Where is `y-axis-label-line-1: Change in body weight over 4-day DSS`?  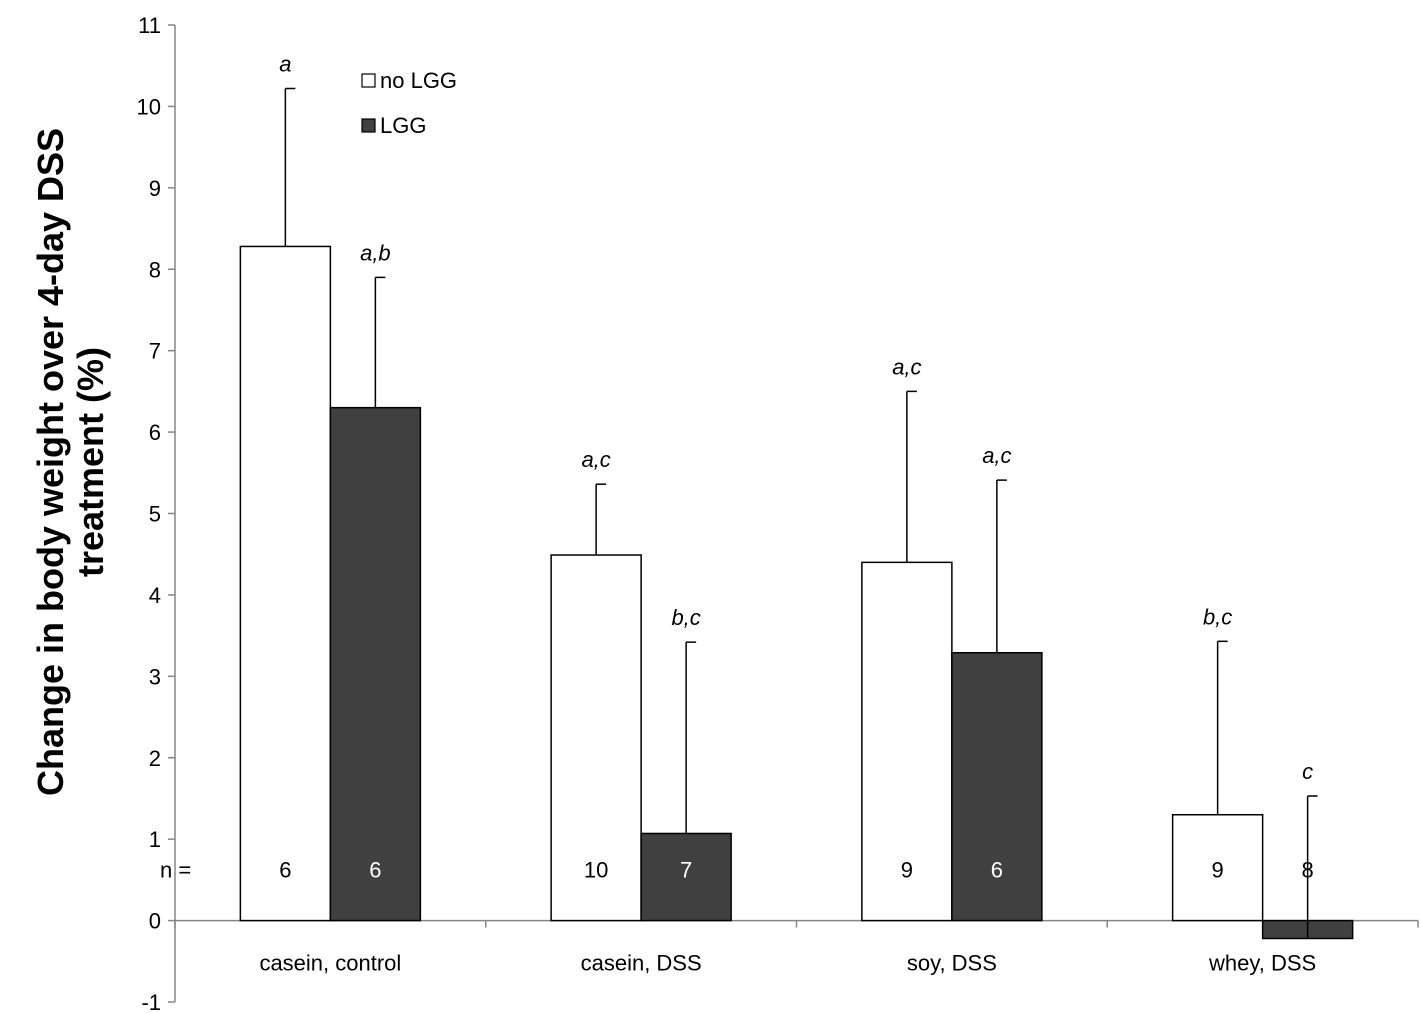
y-axis-label-line-1: Change in body weight over 4-day DSS is located at coordinates (50, 462).